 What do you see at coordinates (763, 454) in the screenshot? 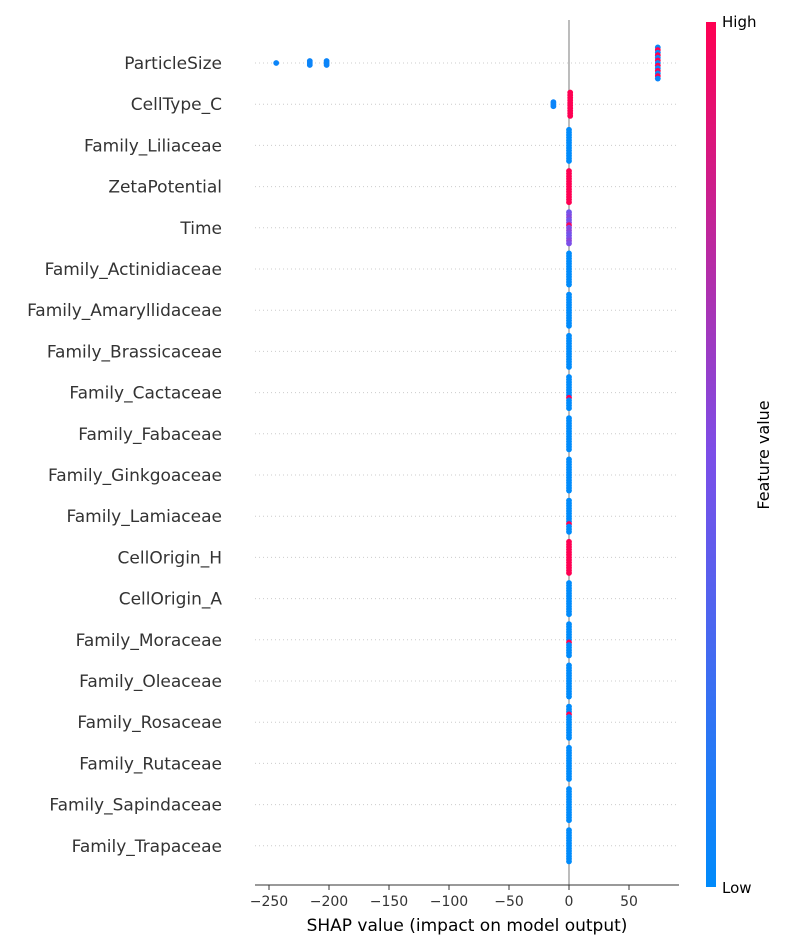
I see `colorbar-title: Feature value` at bounding box center [763, 454].